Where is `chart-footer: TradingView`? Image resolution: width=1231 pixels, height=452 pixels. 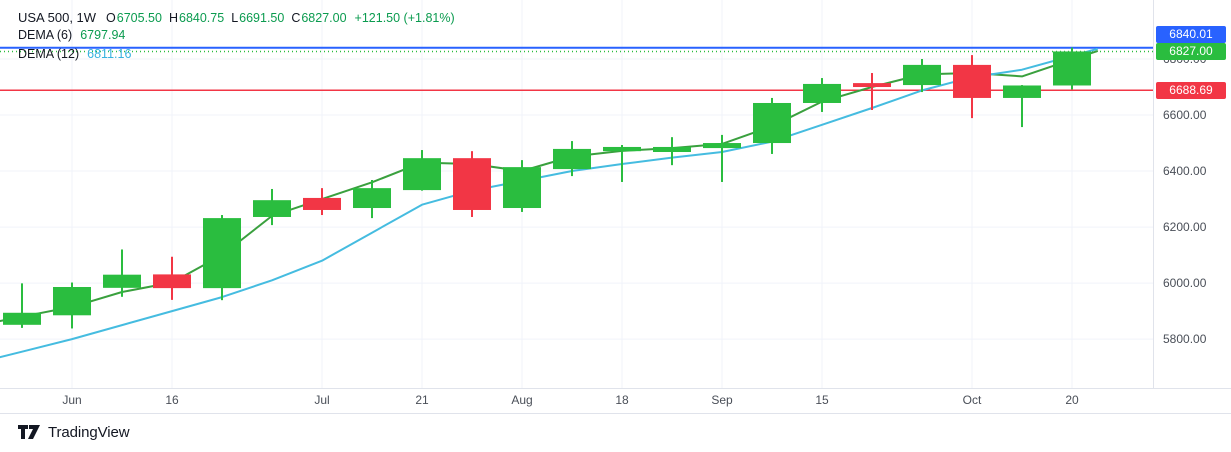
chart-footer: TradingView is located at coordinates (615, 432).